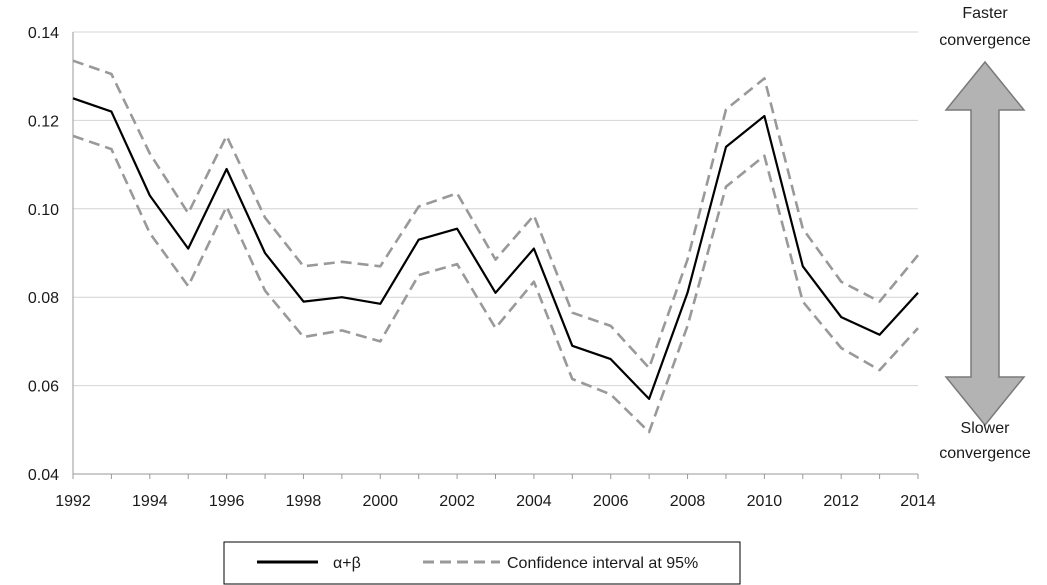  Describe the element at coordinates (43, 210) in the screenshot. I see `y-tick-label: 0.10` at that location.